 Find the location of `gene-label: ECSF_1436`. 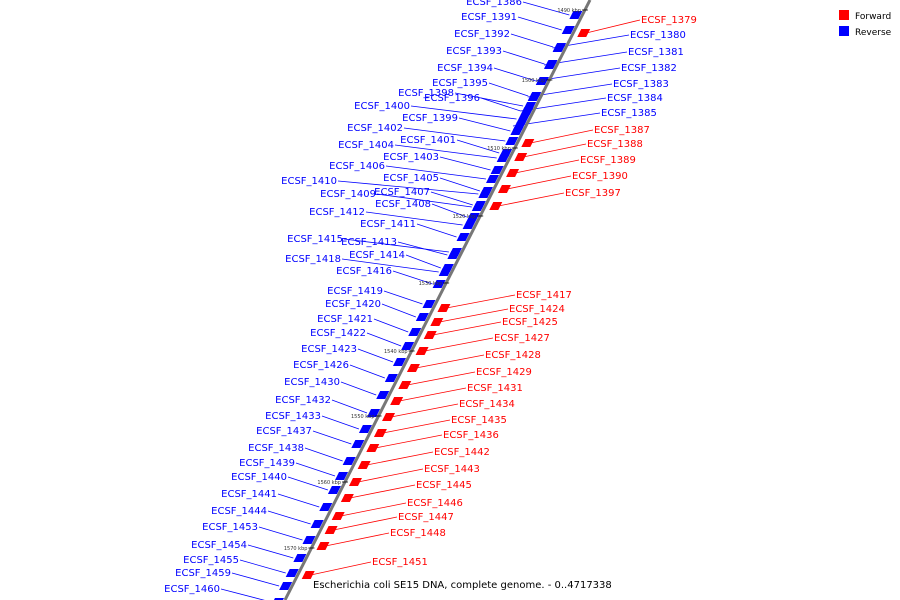

gene-label: ECSF_1436 is located at coordinates (471, 435).